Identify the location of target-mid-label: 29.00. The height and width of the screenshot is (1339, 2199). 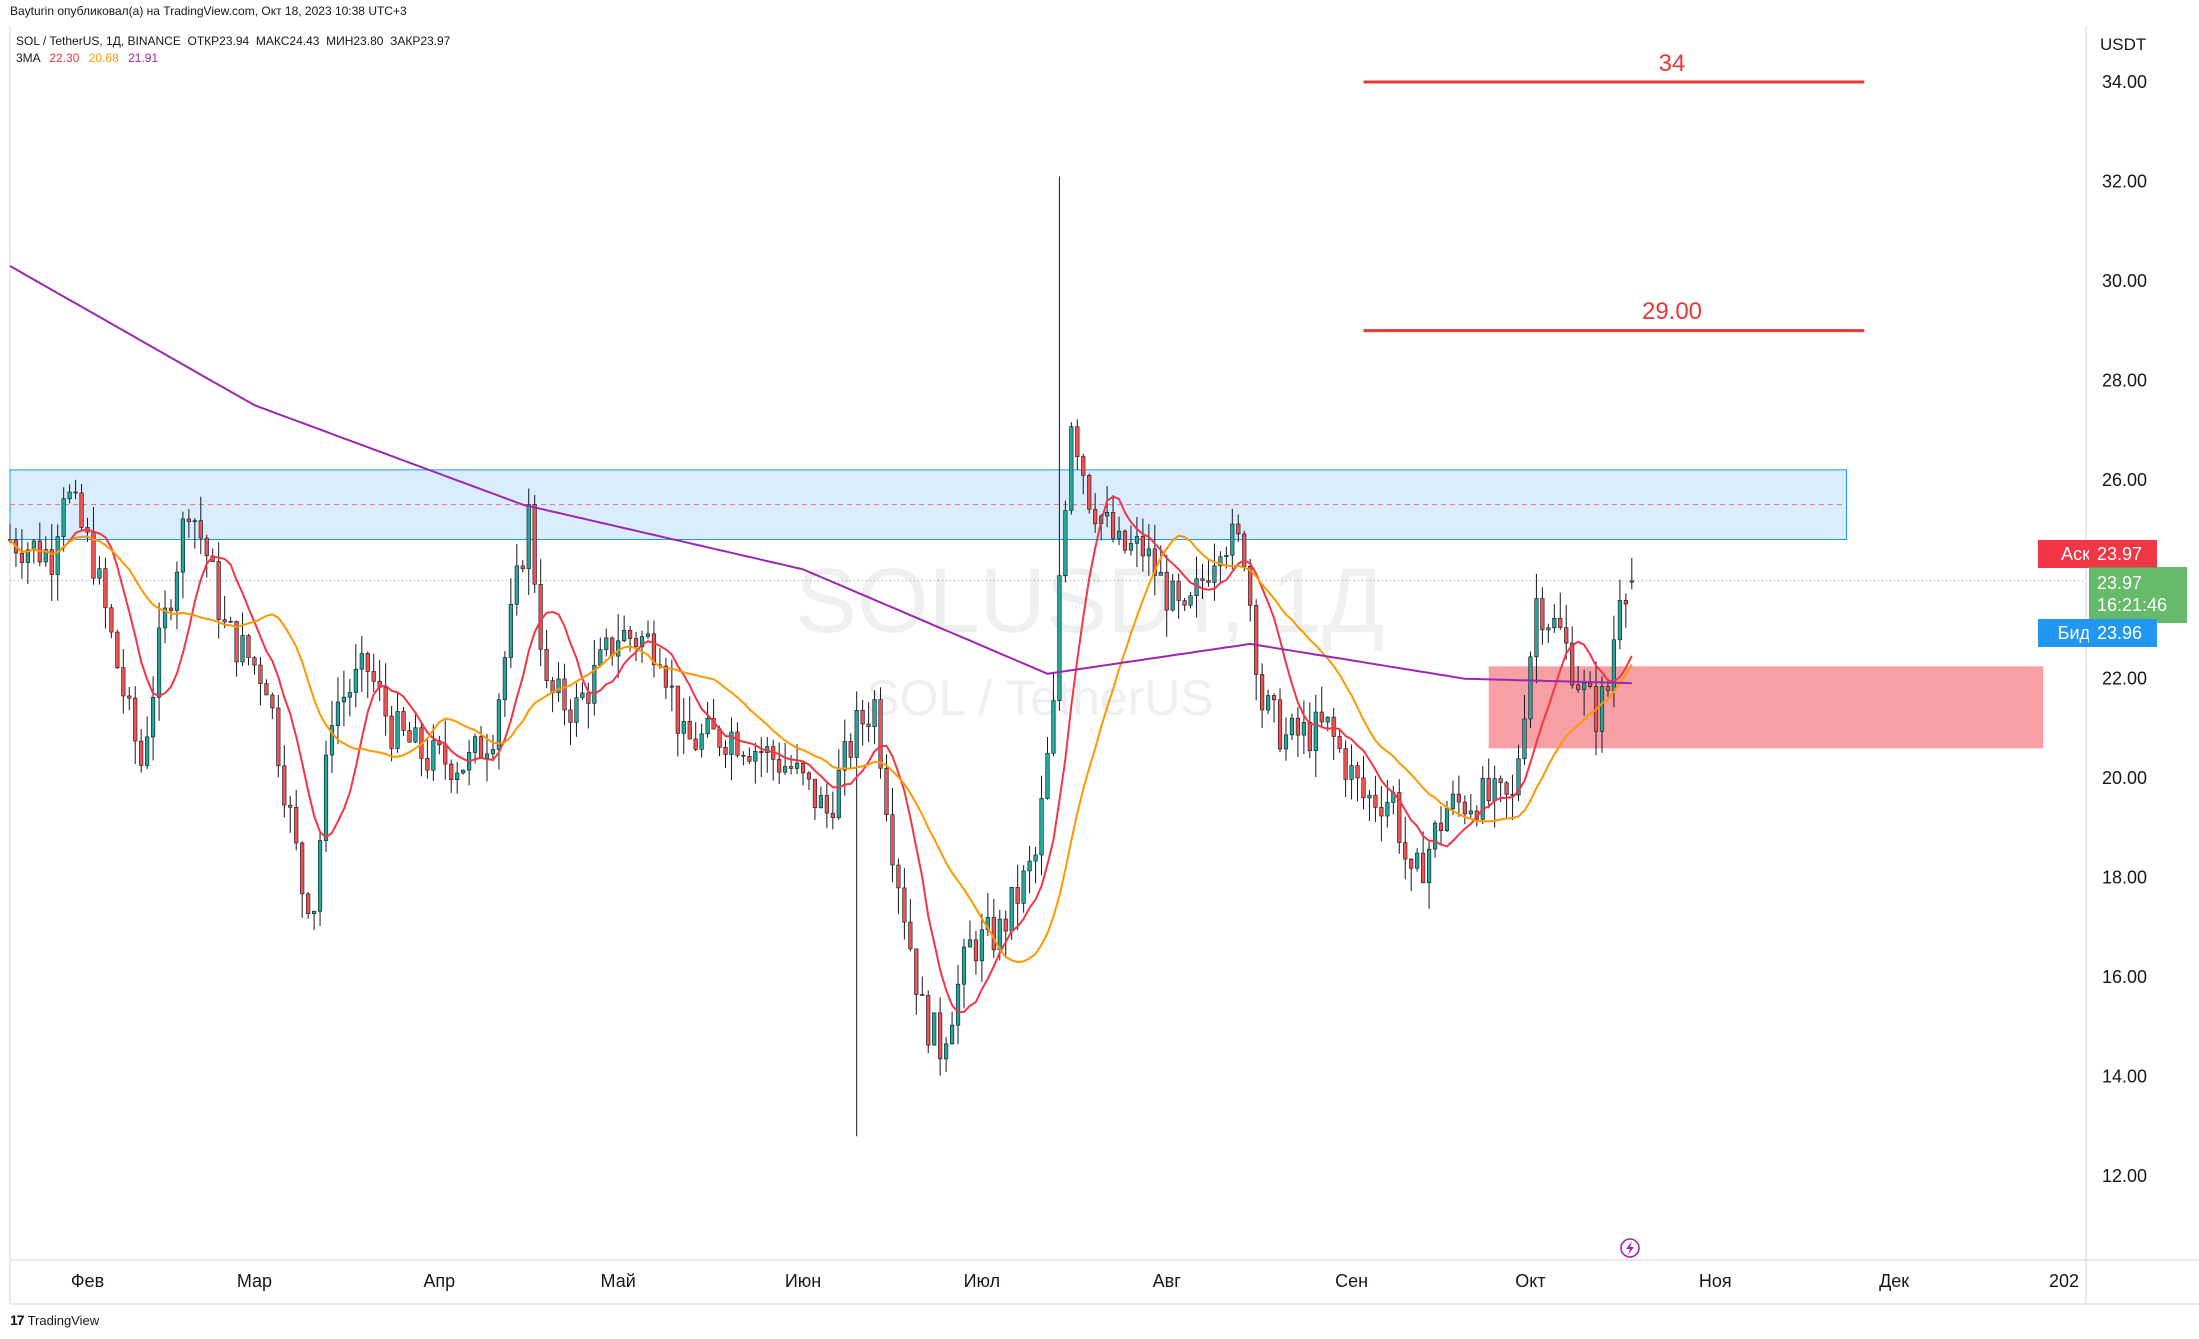
(1672, 311).